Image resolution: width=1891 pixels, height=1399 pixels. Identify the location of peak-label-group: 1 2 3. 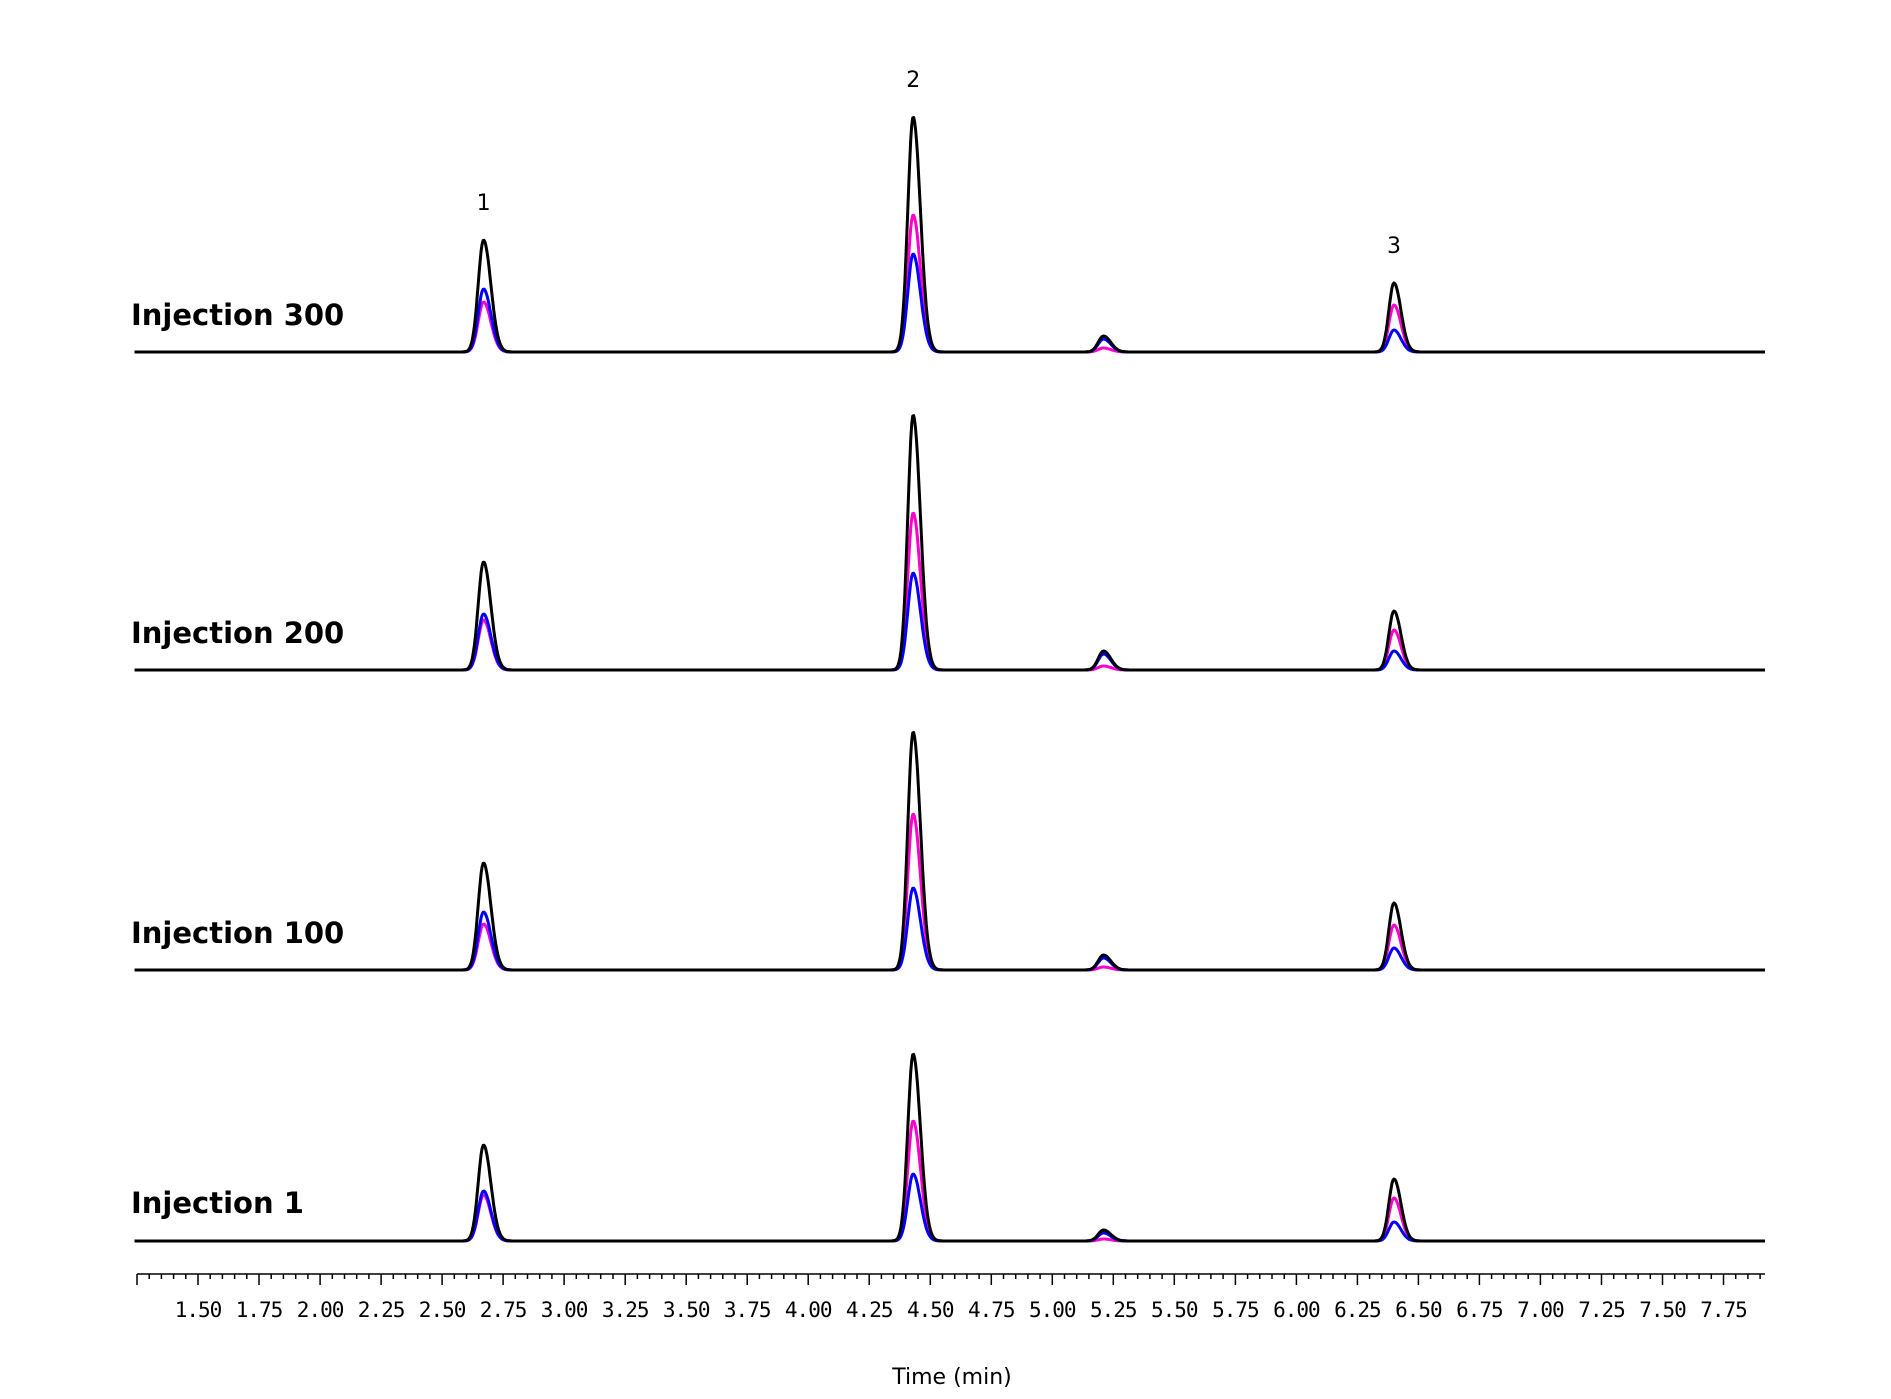
(939, 163).